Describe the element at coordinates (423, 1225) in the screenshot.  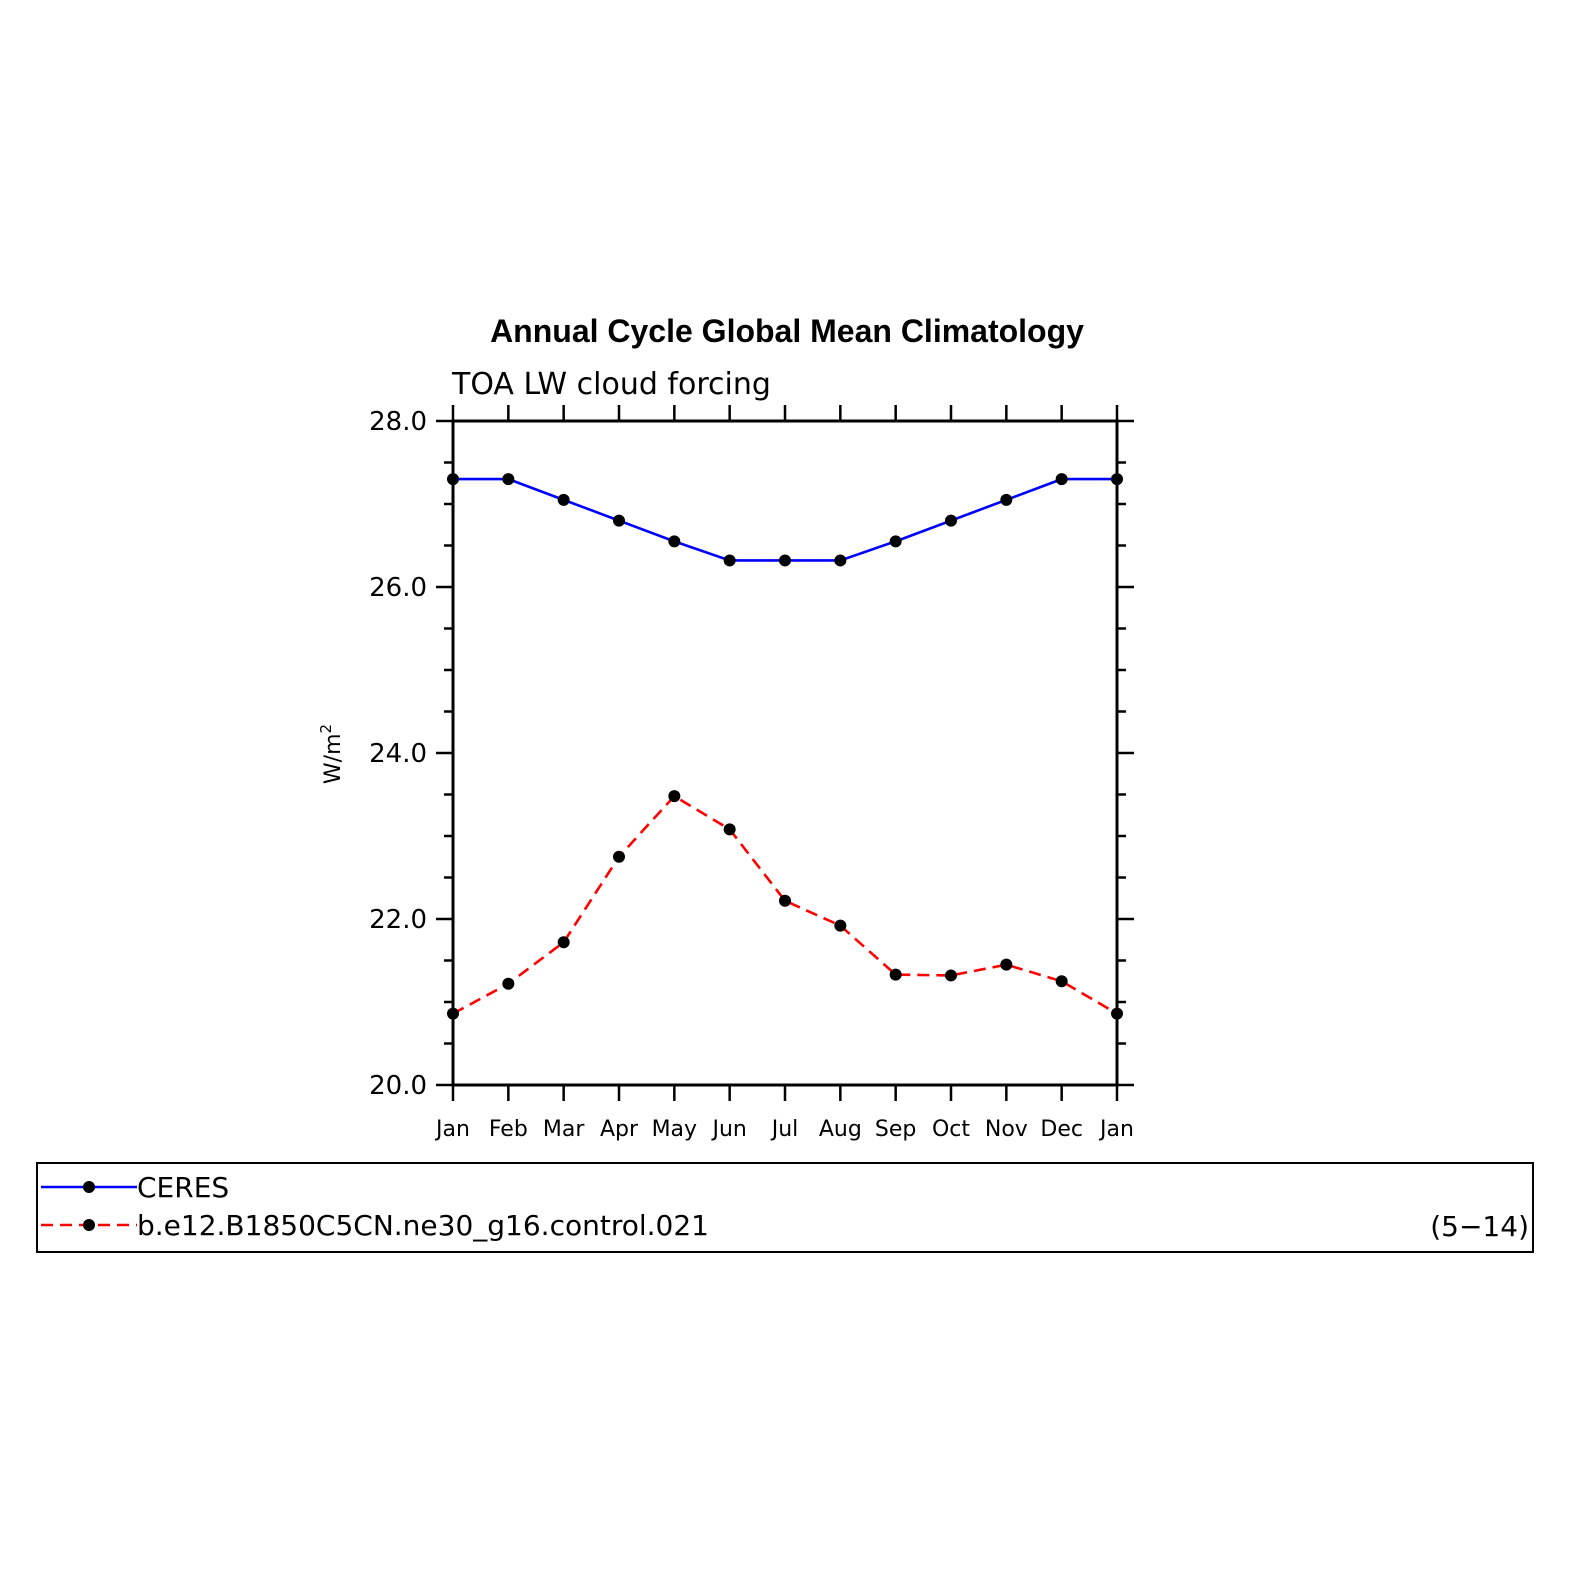
I see `legend-label-1: b.e12.B1850C5CN.ne30_g16.control.021` at that location.